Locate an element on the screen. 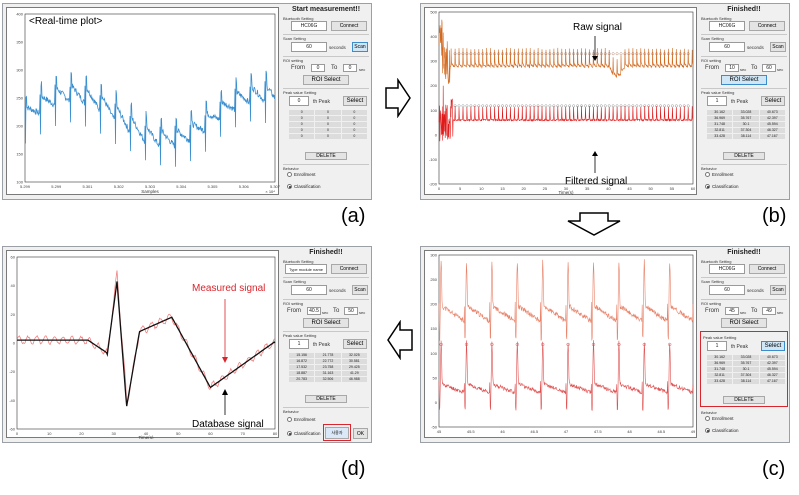  roi-to-input: 0 is located at coordinates (350, 68).